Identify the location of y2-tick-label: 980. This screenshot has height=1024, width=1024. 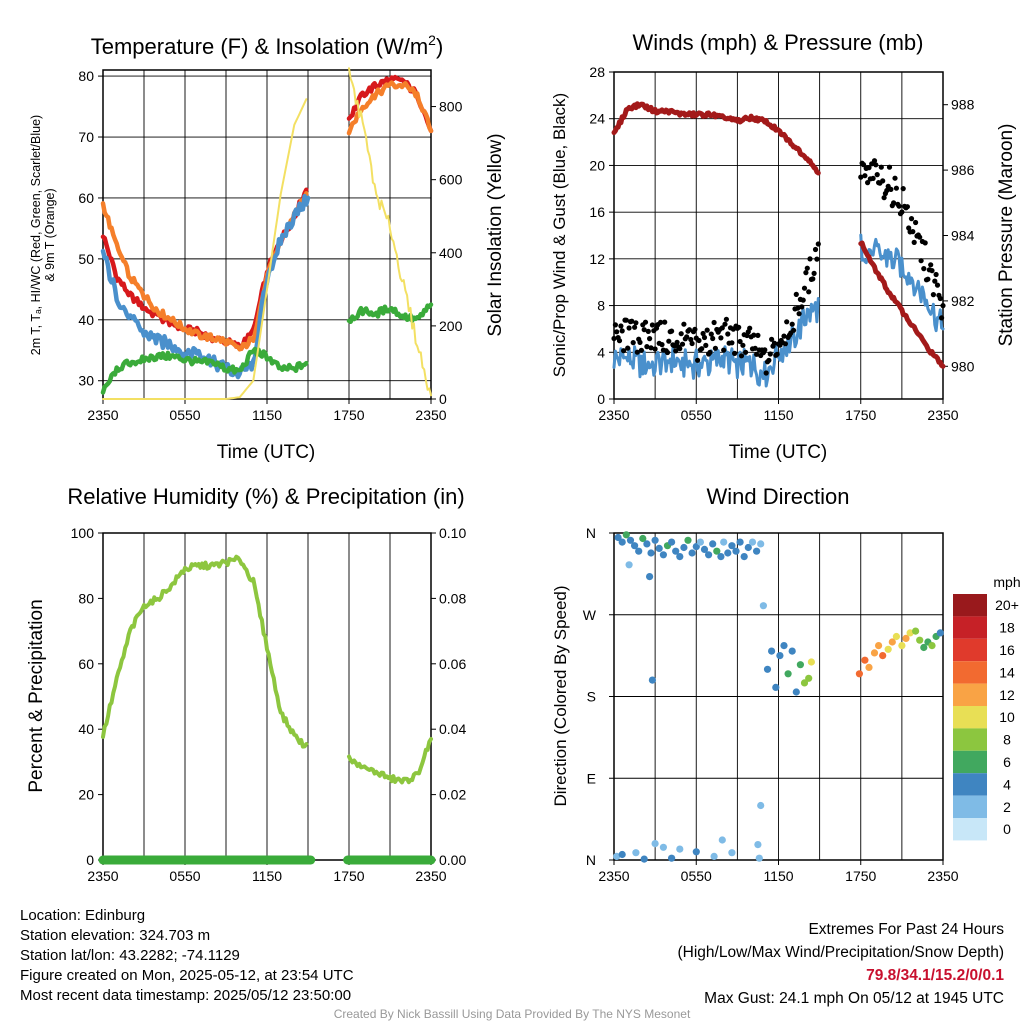
(963, 366).